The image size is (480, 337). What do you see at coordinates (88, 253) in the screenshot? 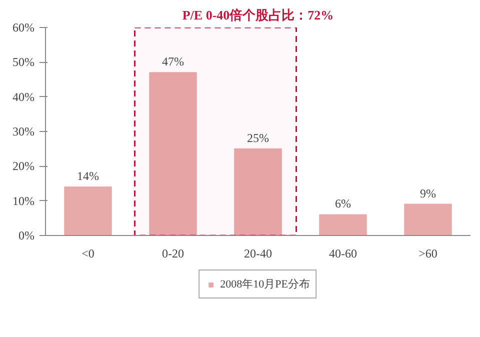
I see `x-tick-label: <0` at bounding box center [88, 253].